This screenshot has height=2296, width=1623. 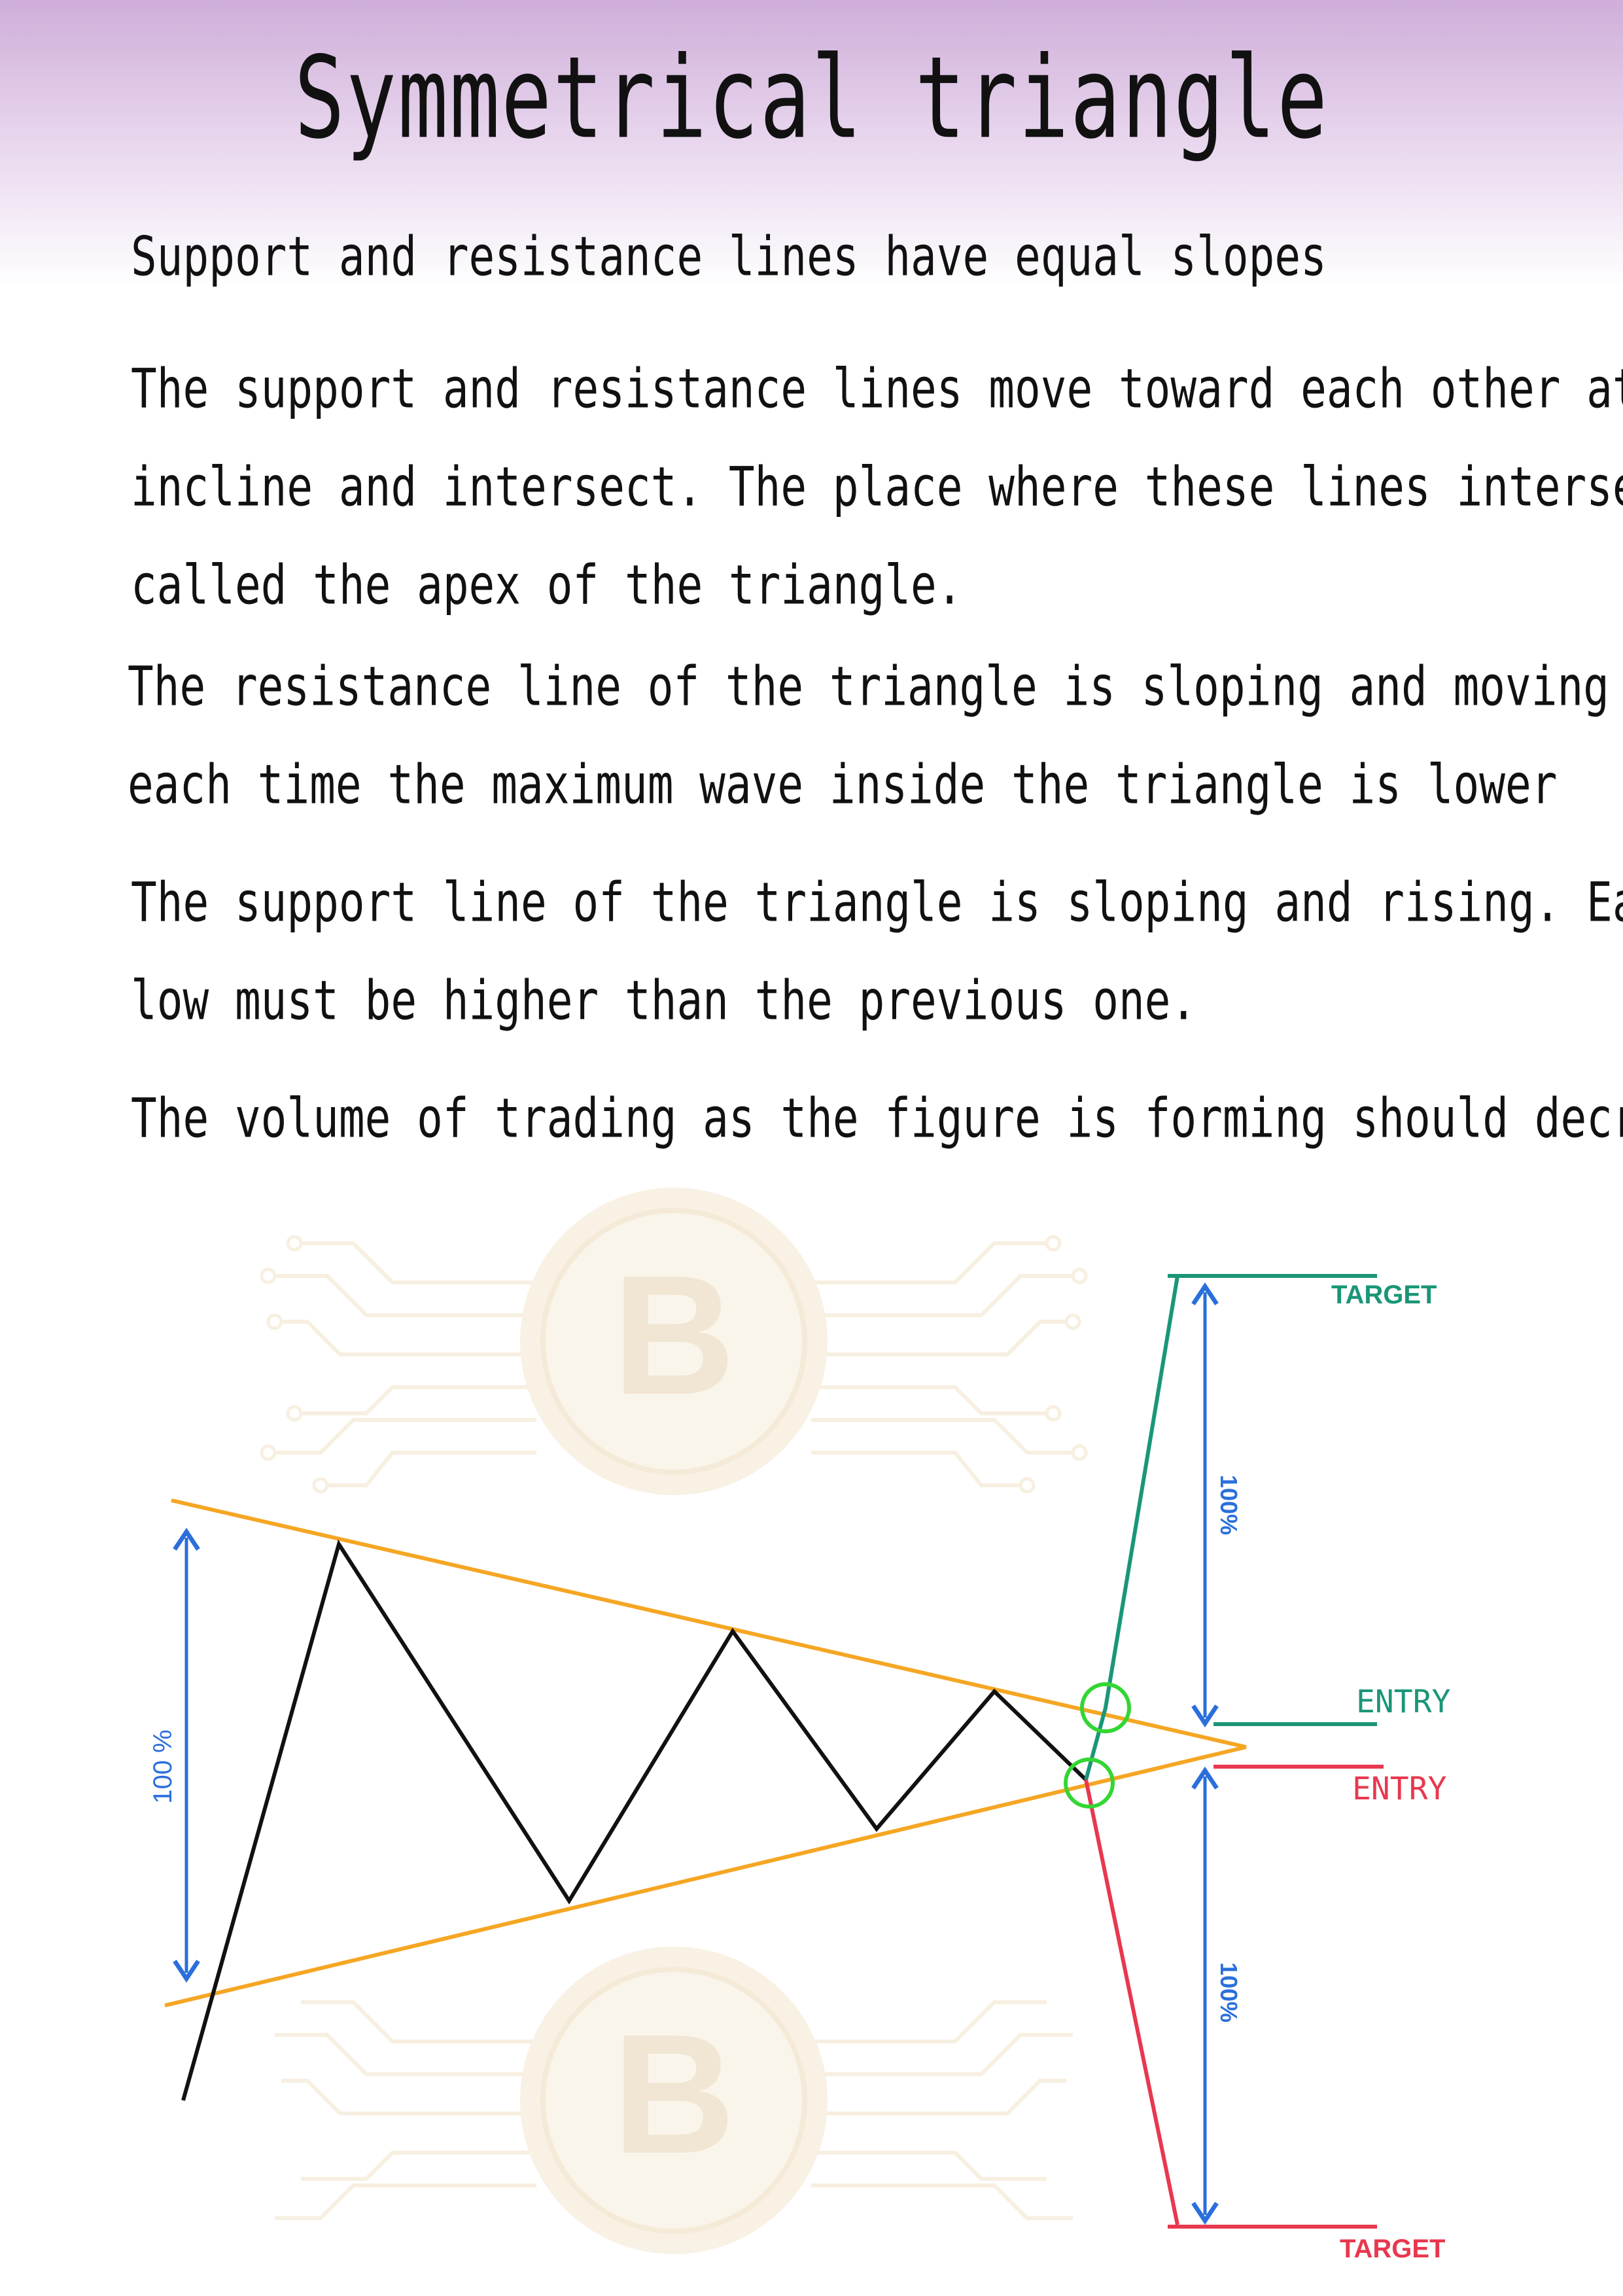 I want to click on bitcoin-watermark-top: B, so click(x=674, y=1341).